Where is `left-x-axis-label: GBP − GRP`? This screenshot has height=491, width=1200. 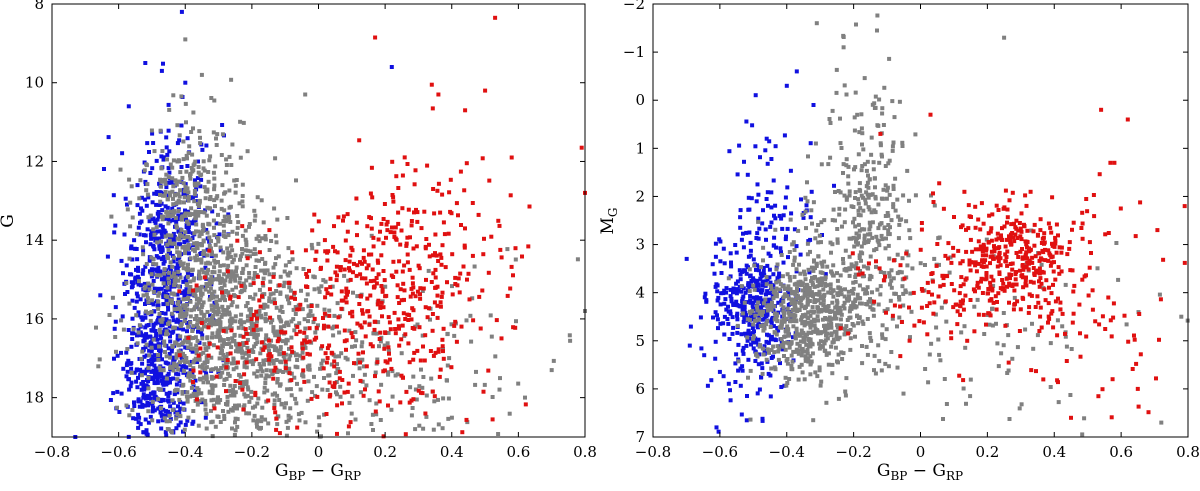
left-x-axis-label: GBP − GRP is located at coordinates (318, 472).